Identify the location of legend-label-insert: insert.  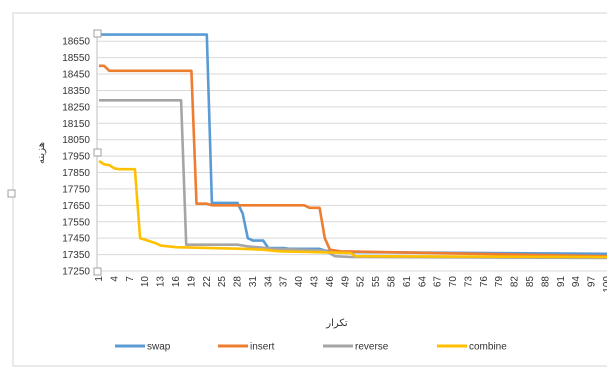
(262, 347).